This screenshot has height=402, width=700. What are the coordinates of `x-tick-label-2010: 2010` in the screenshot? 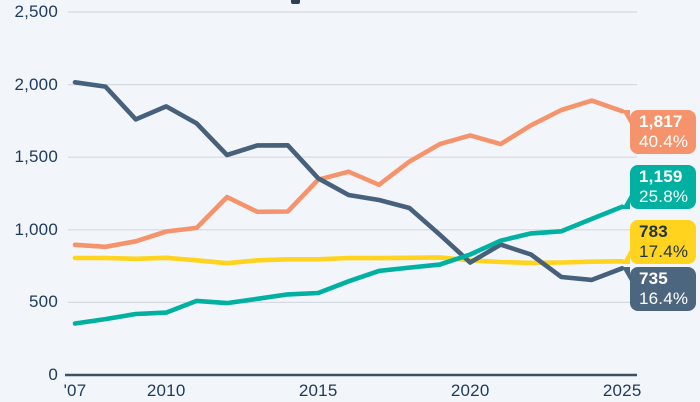 It's located at (166, 390).